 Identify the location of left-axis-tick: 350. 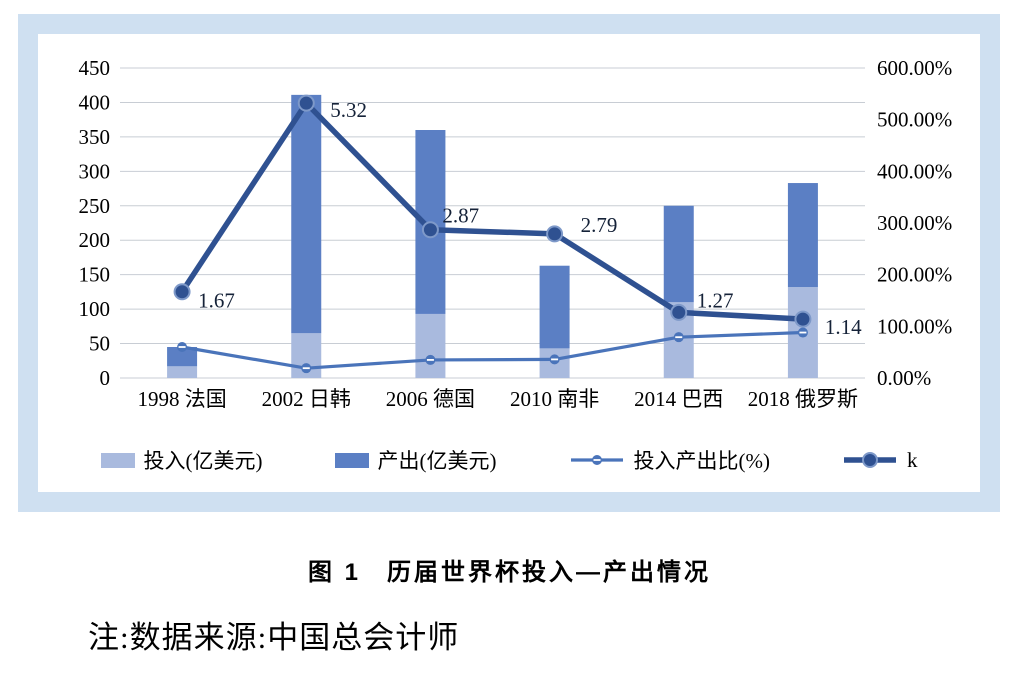
(95, 137).